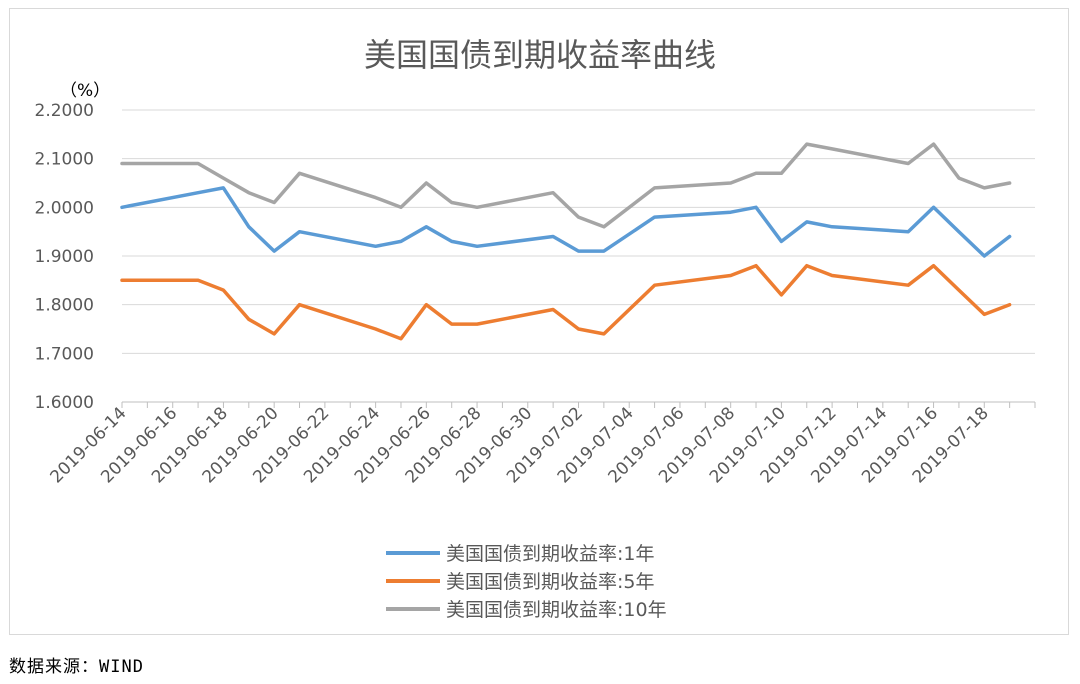 The height and width of the screenshot is (684, 1080). I want to click on source-note: 数据来源：WIND, so click(76, 667).